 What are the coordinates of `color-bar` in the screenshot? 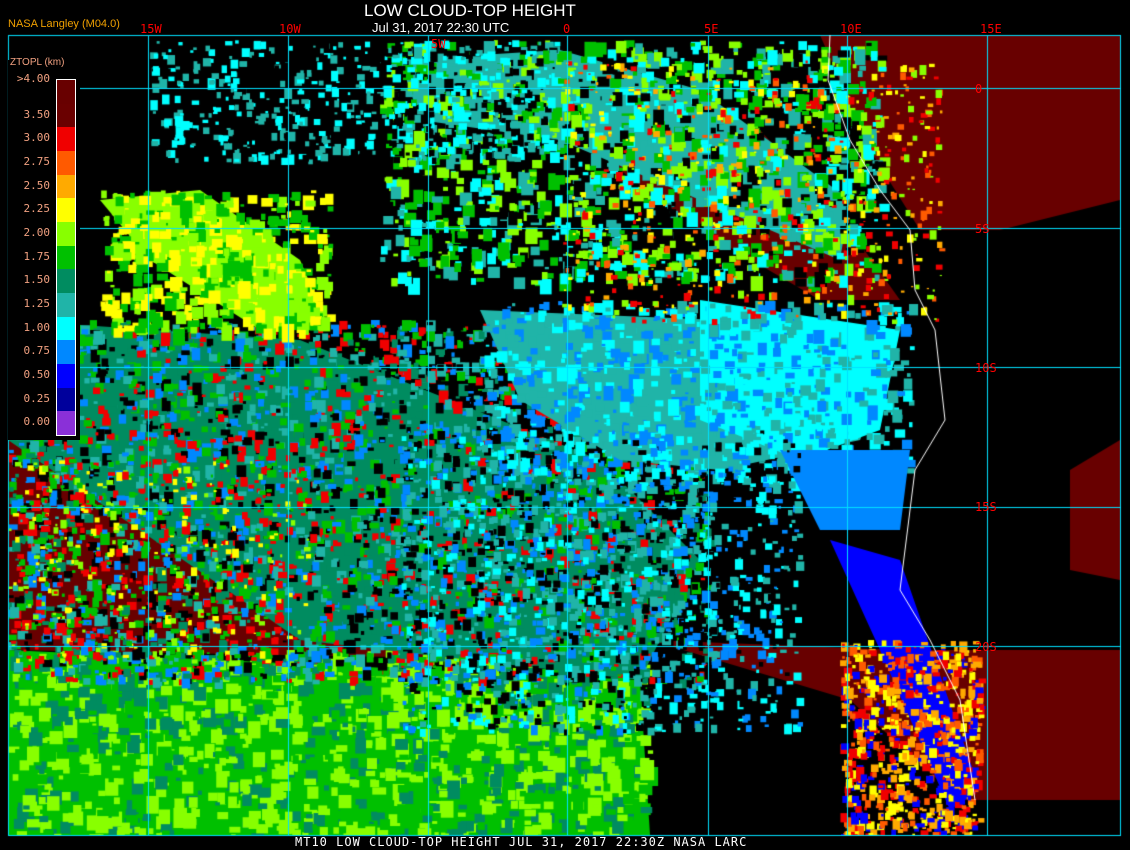 It's located at (66, 257).